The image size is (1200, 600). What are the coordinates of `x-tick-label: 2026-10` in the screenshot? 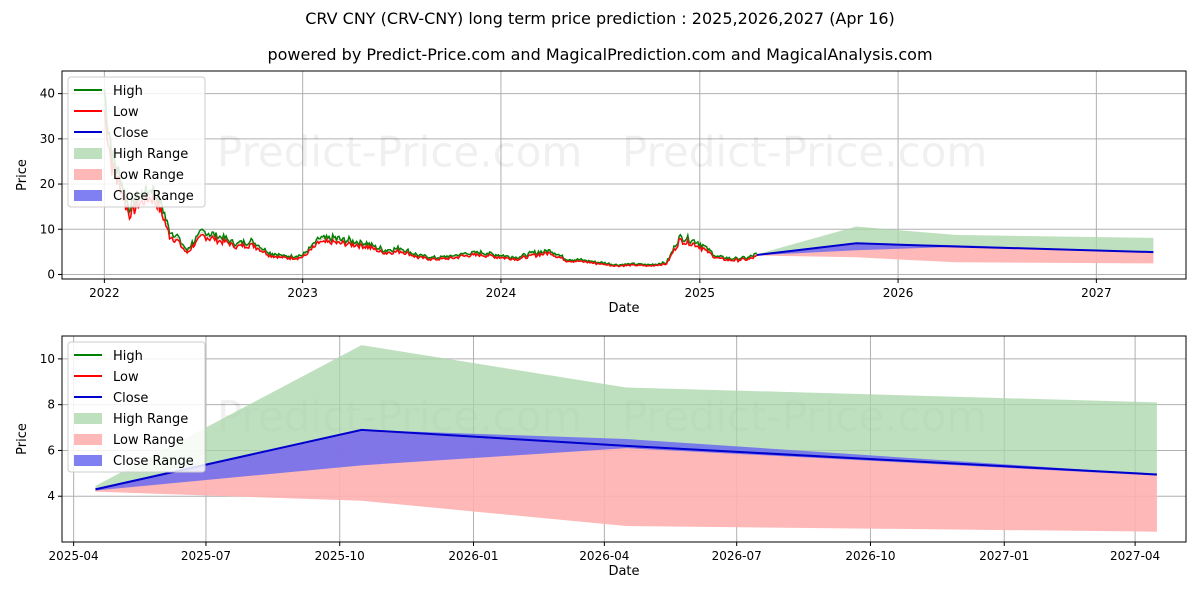 It's located at (870, 556).